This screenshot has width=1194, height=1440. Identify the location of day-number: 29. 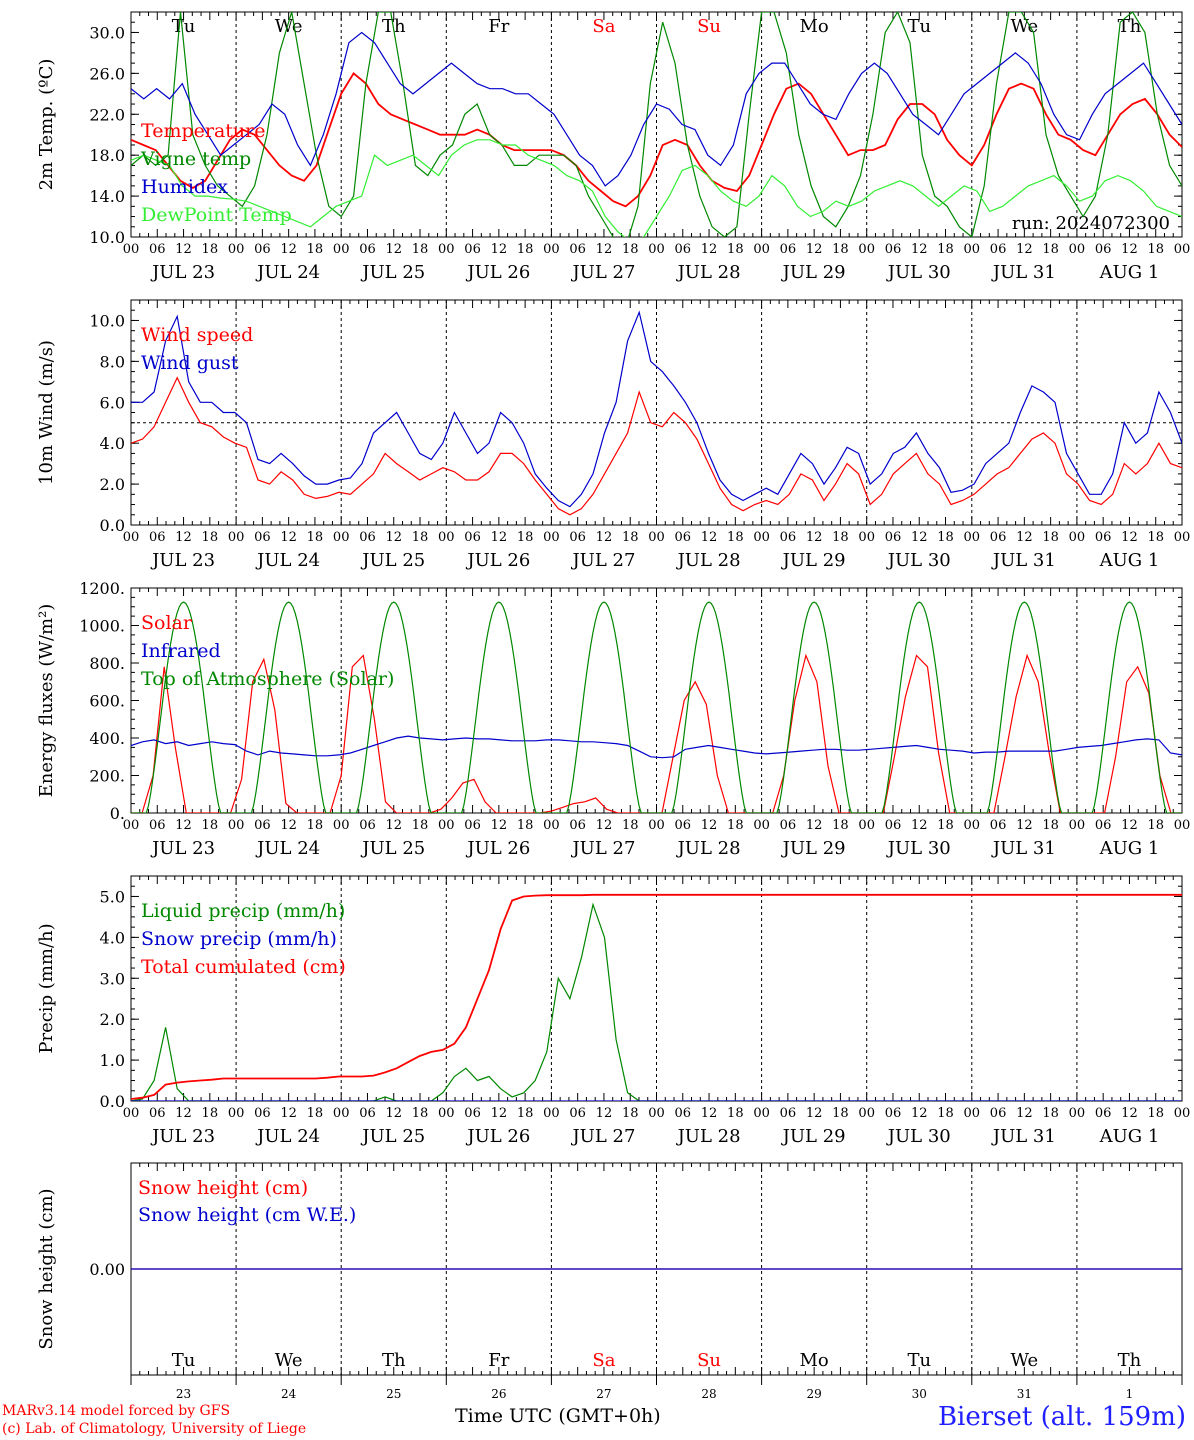
(814, 1394).